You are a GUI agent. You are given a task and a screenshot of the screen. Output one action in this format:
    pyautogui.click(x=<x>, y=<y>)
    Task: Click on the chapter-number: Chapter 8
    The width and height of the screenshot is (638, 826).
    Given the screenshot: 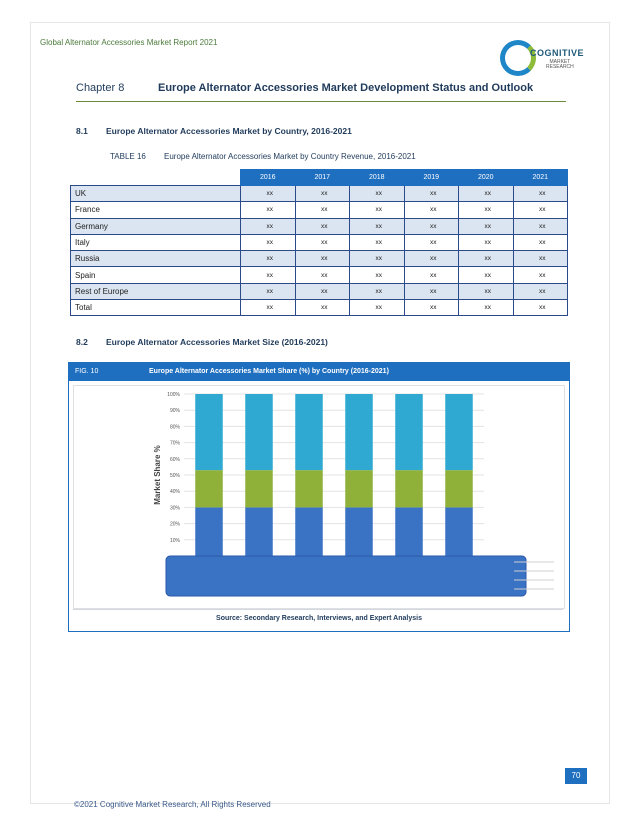 What is the action you would take?
    pyautogui.click(x=100, y=88)
    